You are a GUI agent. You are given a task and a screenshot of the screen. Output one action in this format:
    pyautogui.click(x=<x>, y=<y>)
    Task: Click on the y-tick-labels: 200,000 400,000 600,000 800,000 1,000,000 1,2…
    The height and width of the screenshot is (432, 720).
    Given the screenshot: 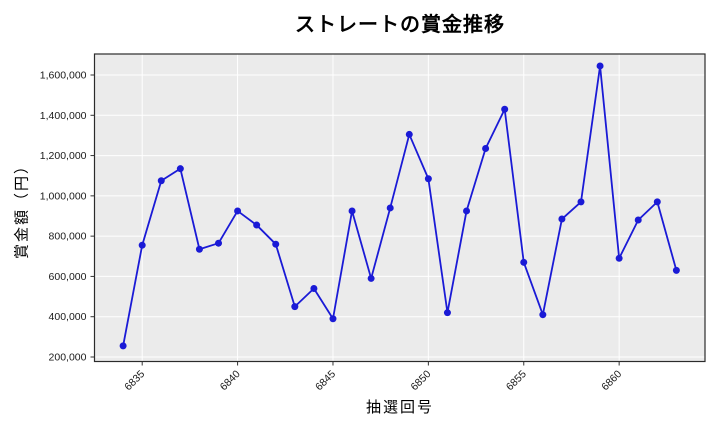 What is the action you would take?
    pyautogui.click(x=63, y=217)
    